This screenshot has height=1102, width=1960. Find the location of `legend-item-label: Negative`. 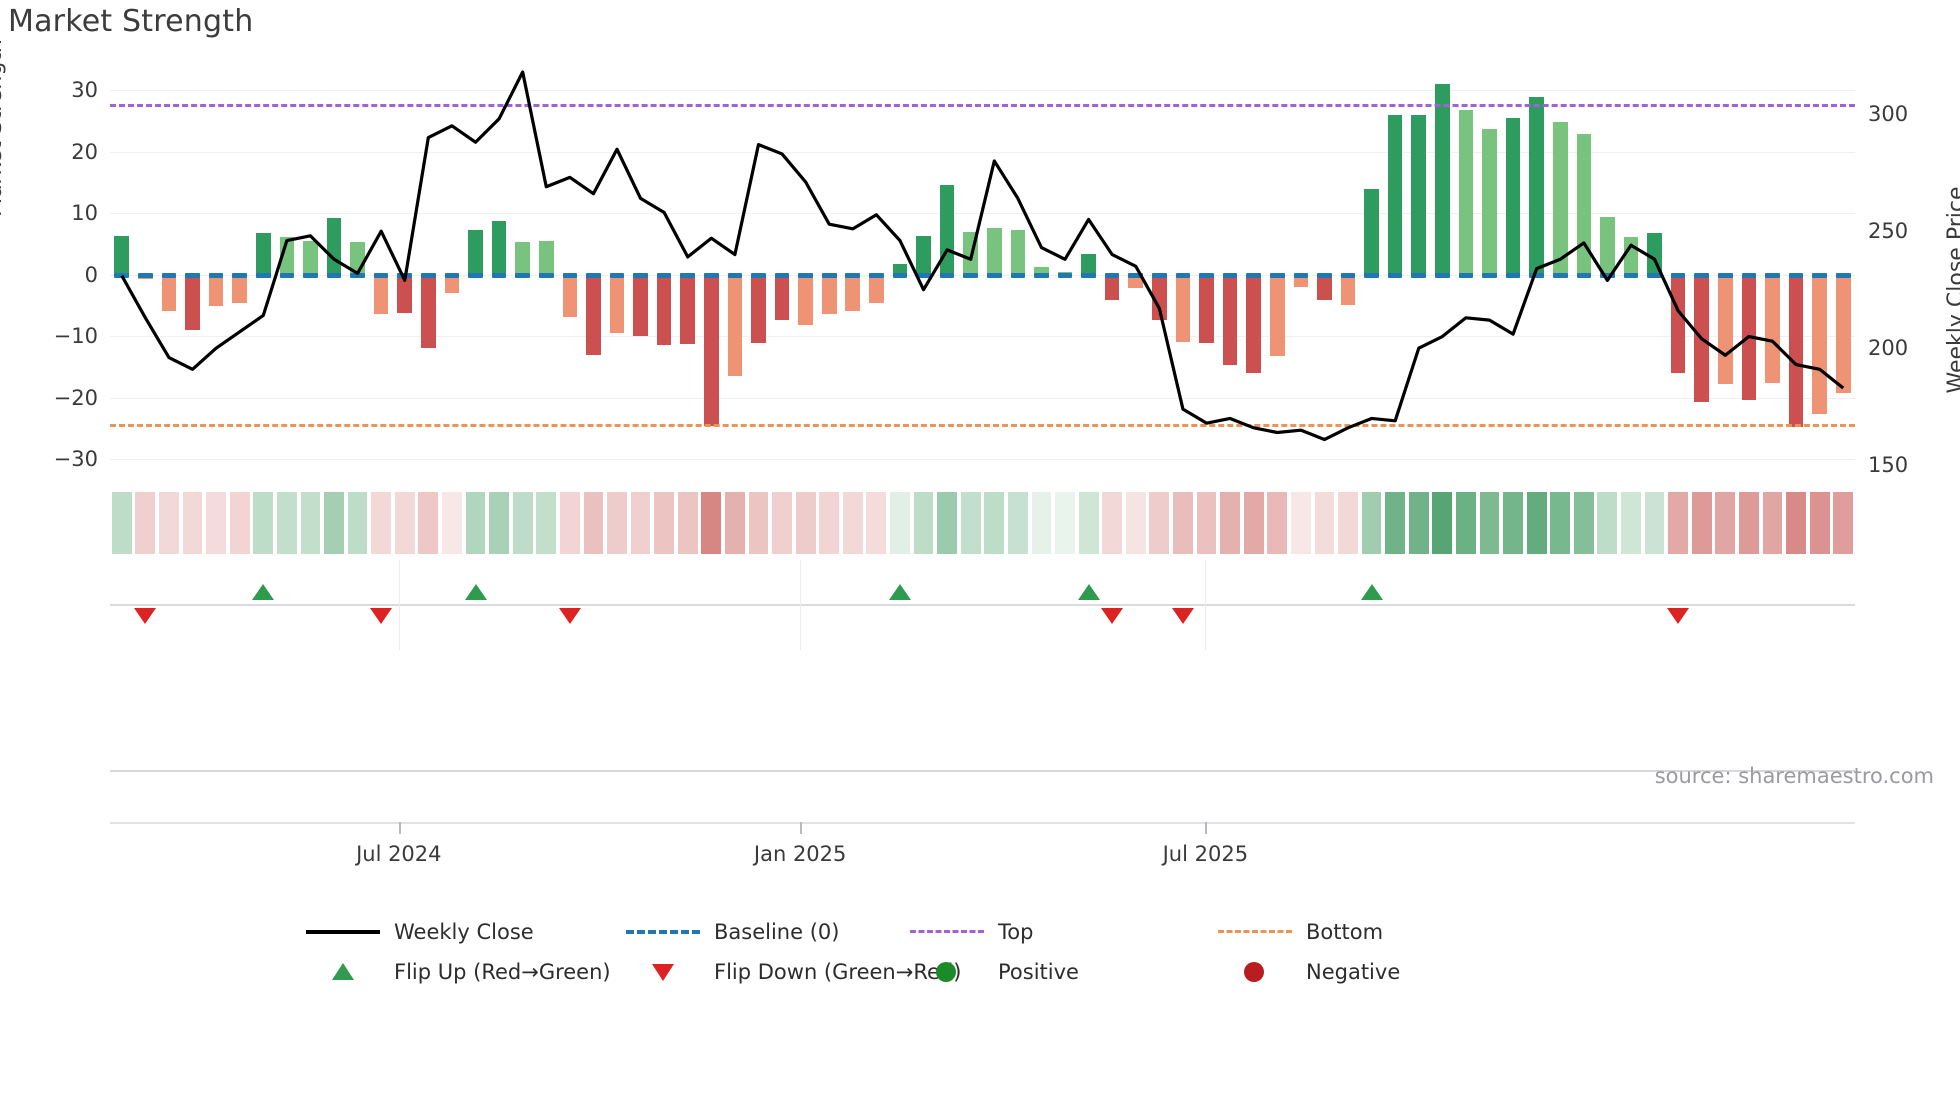

legend-item-label: Negative is located at coordinates (1353, 972).